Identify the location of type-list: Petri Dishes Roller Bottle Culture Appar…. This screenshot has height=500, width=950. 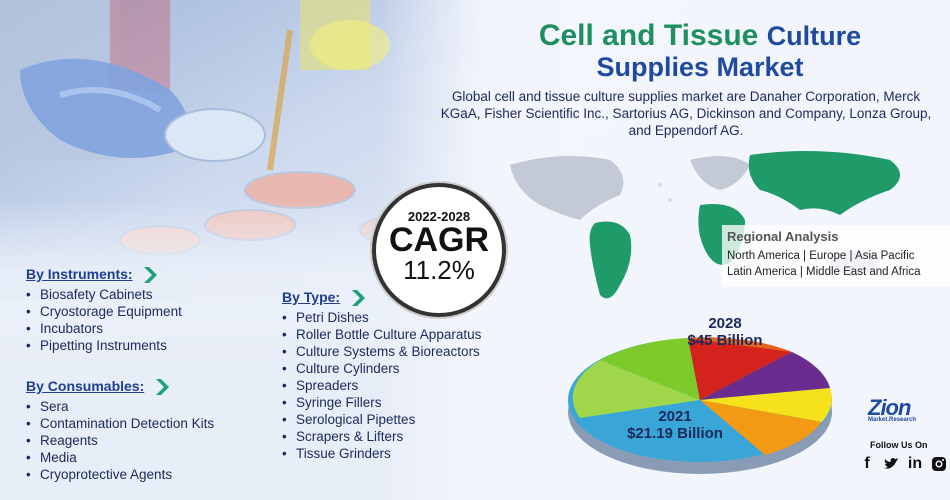
(381, 385).